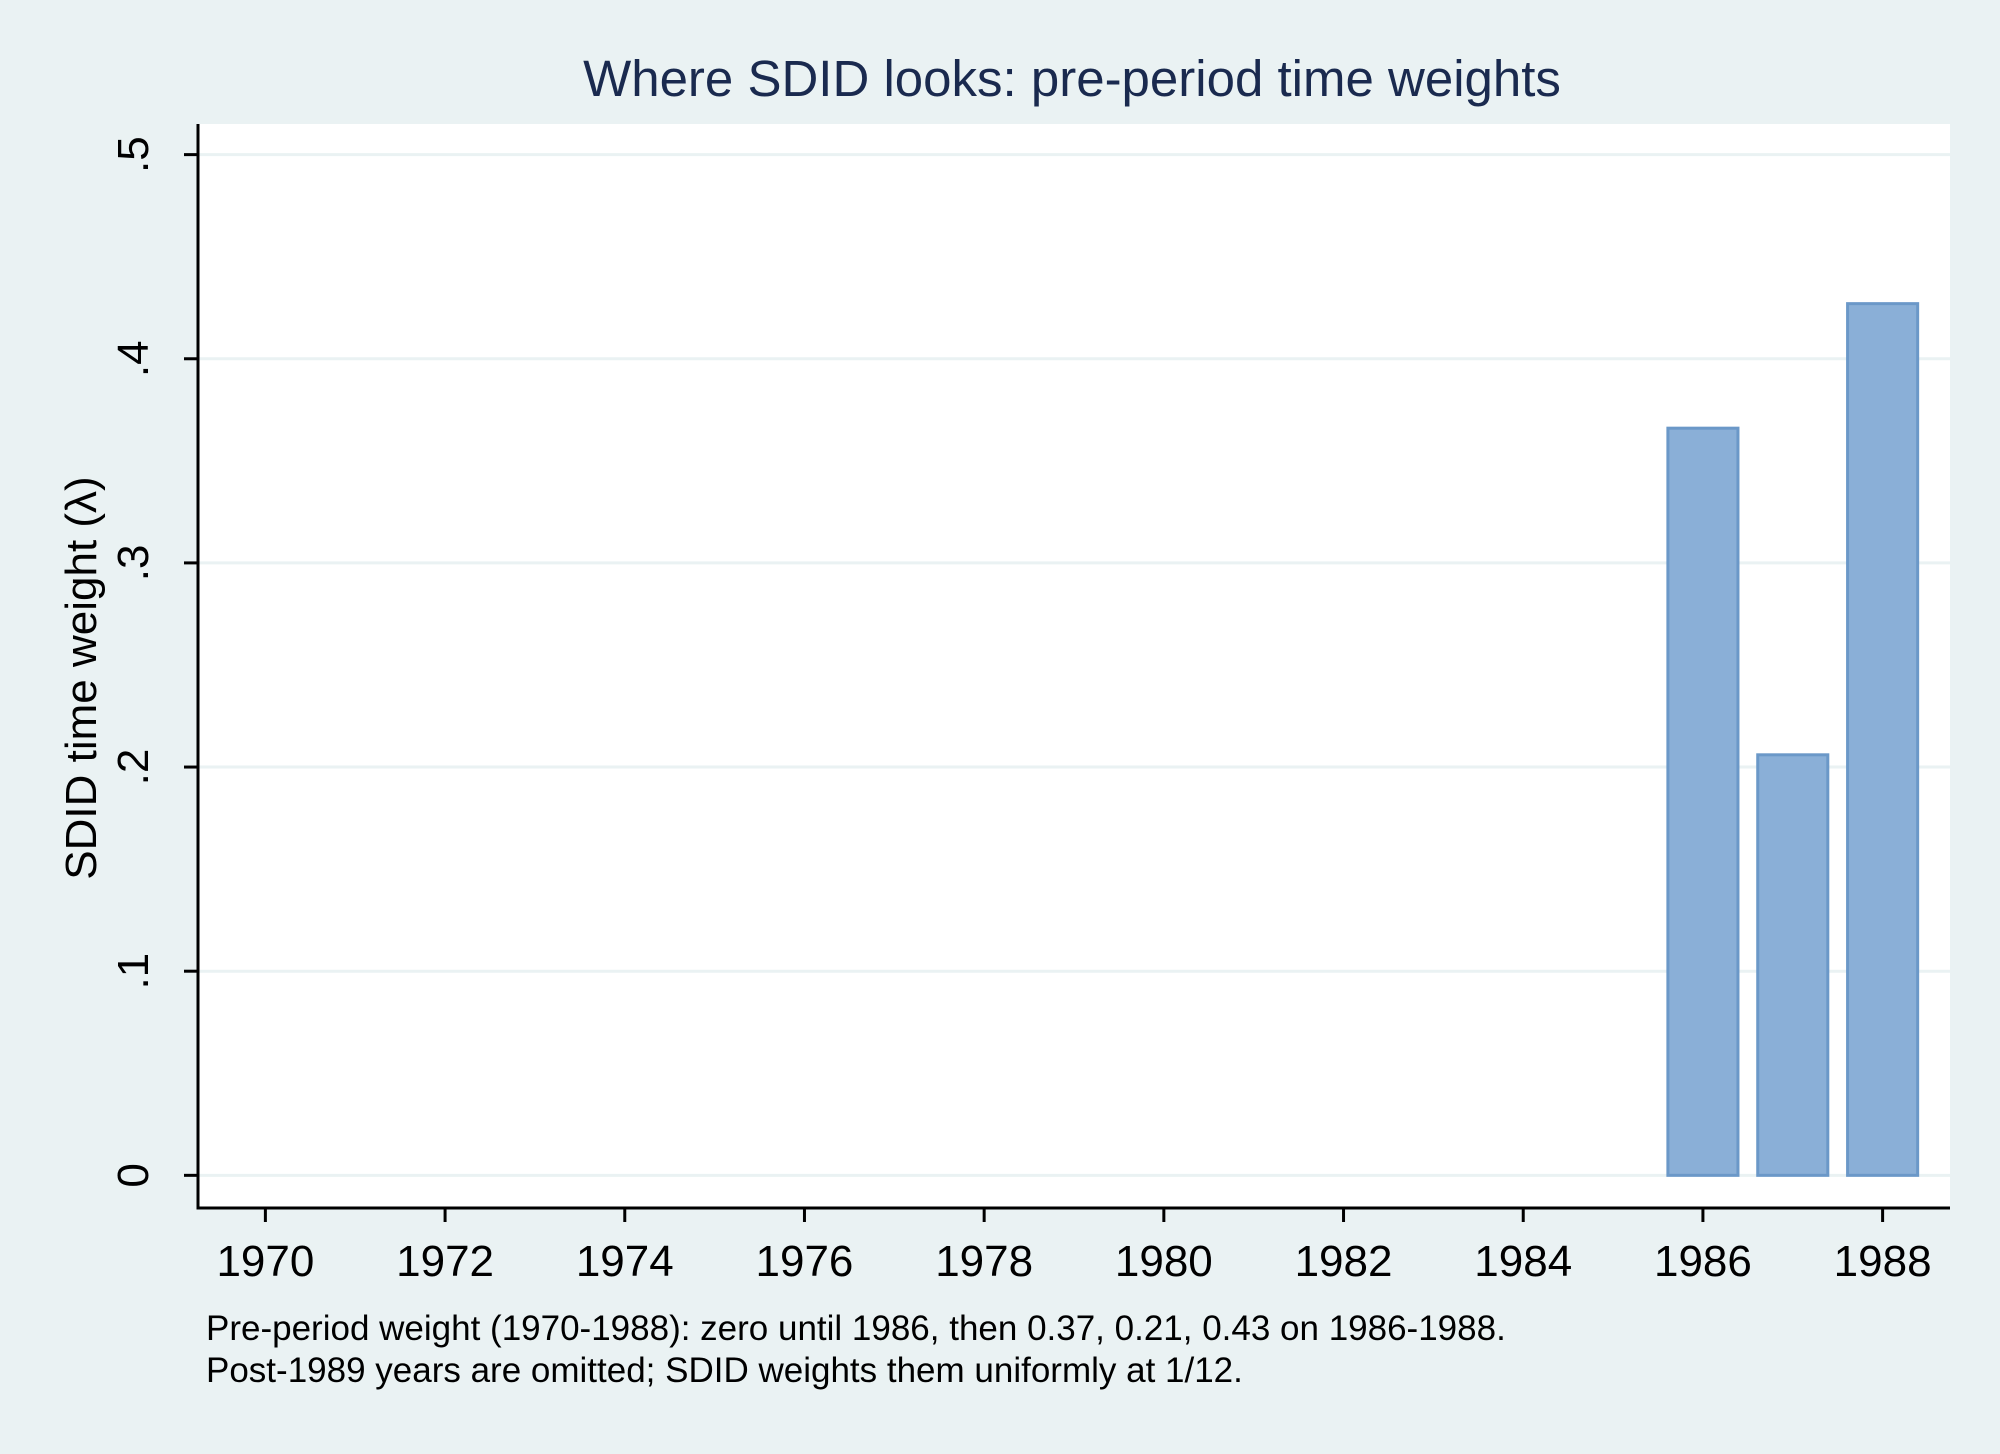  What do you see at coordinates (1793, 739) in the screenshot?
I see `bars` at bounding box center [1793, 739].